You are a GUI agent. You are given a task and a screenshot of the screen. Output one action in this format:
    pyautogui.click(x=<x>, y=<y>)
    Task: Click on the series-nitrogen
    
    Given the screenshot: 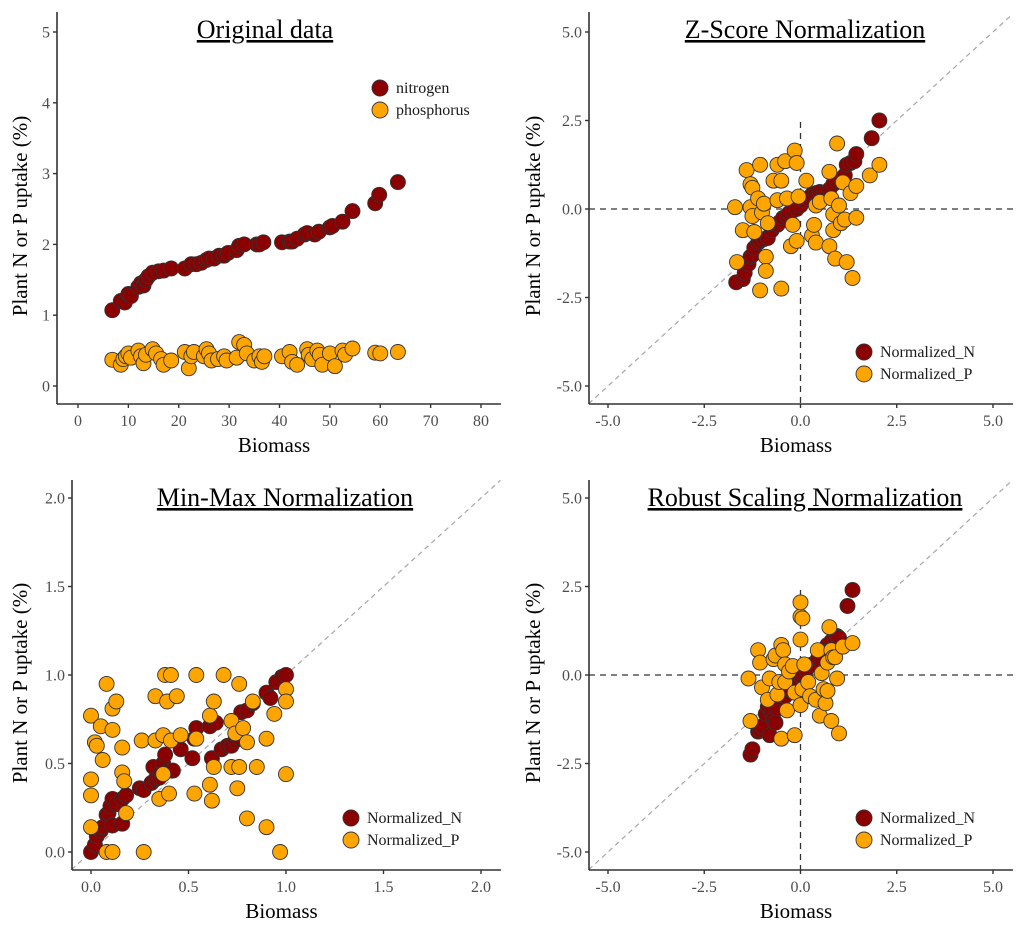 What is the action you would take?
    pyautogui.click(x=255, y=246)
    